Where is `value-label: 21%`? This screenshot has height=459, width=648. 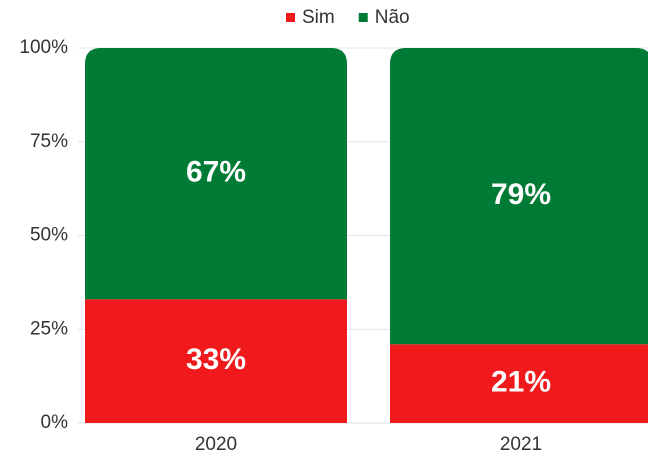
value-label: 21% is located at coordinates (521, 382).